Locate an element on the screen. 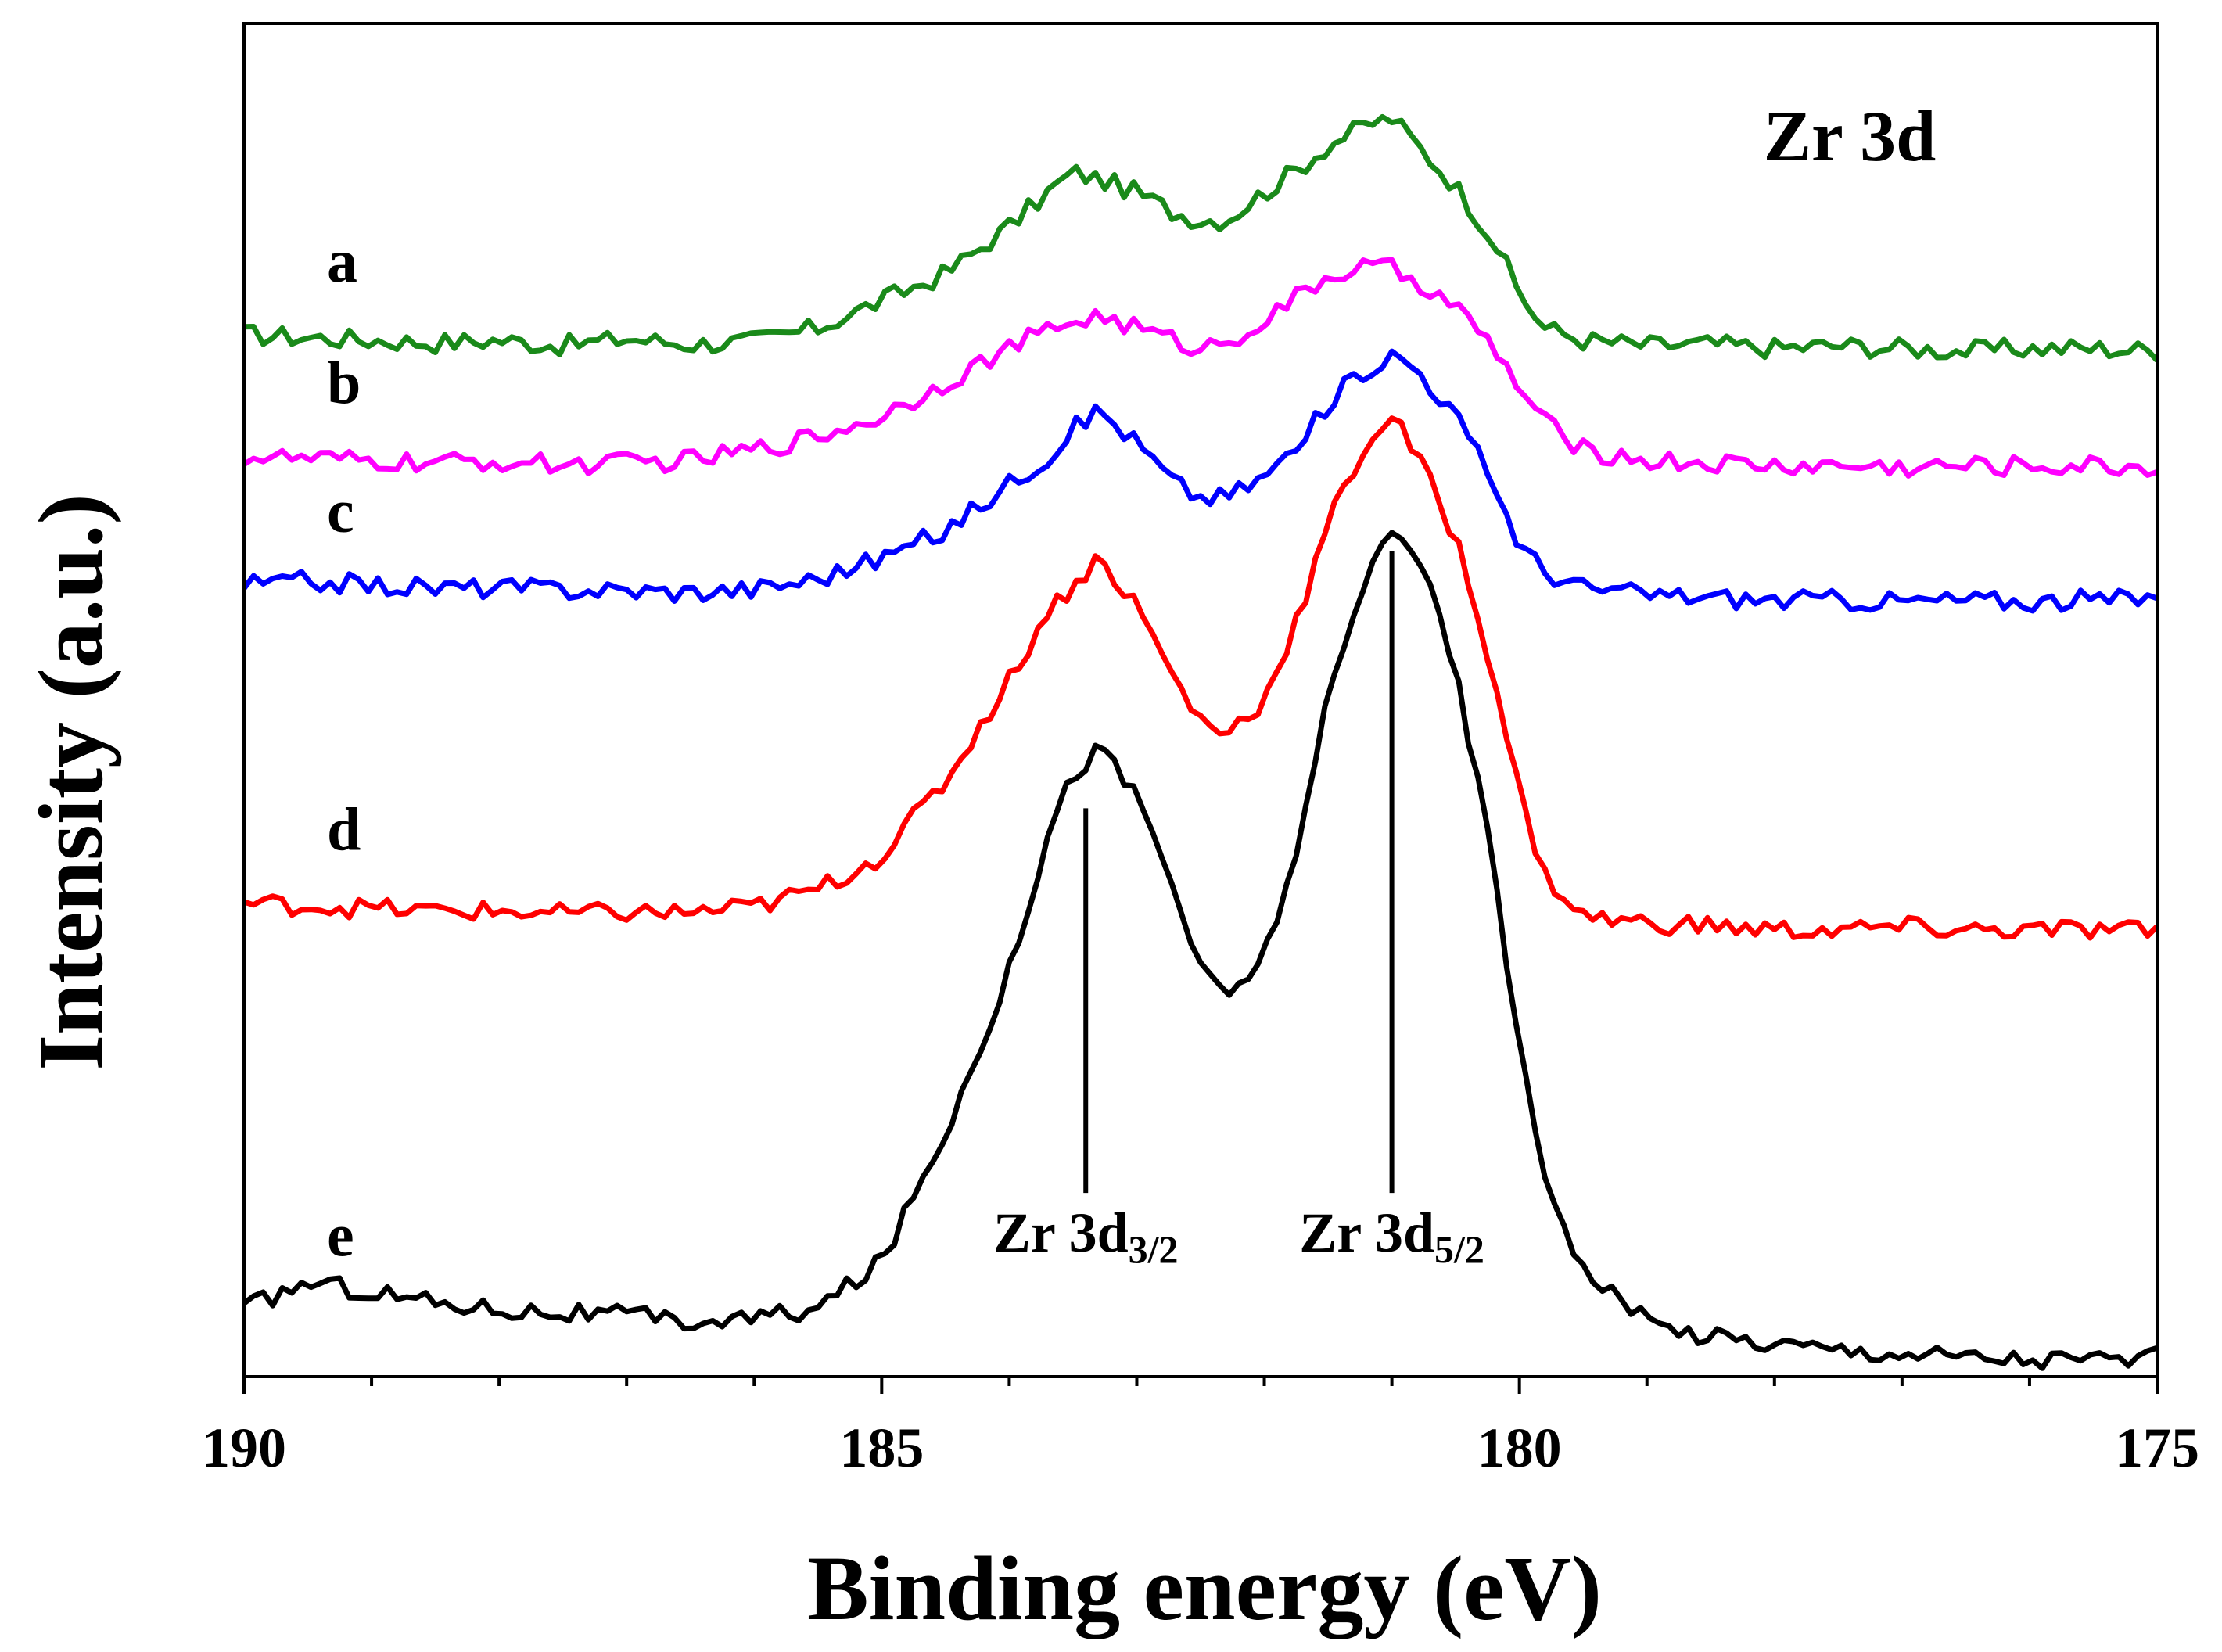  series-line-b is located at coordinates (1200, 368).